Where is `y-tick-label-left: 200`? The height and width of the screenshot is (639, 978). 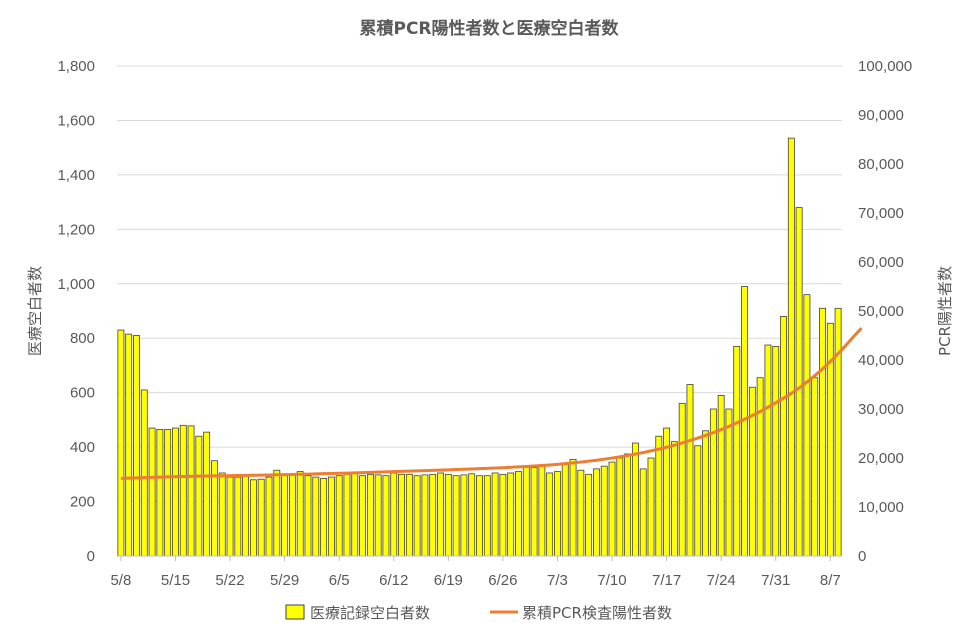
y-tick-label-left: 200 is located at coordinates (82, 502).